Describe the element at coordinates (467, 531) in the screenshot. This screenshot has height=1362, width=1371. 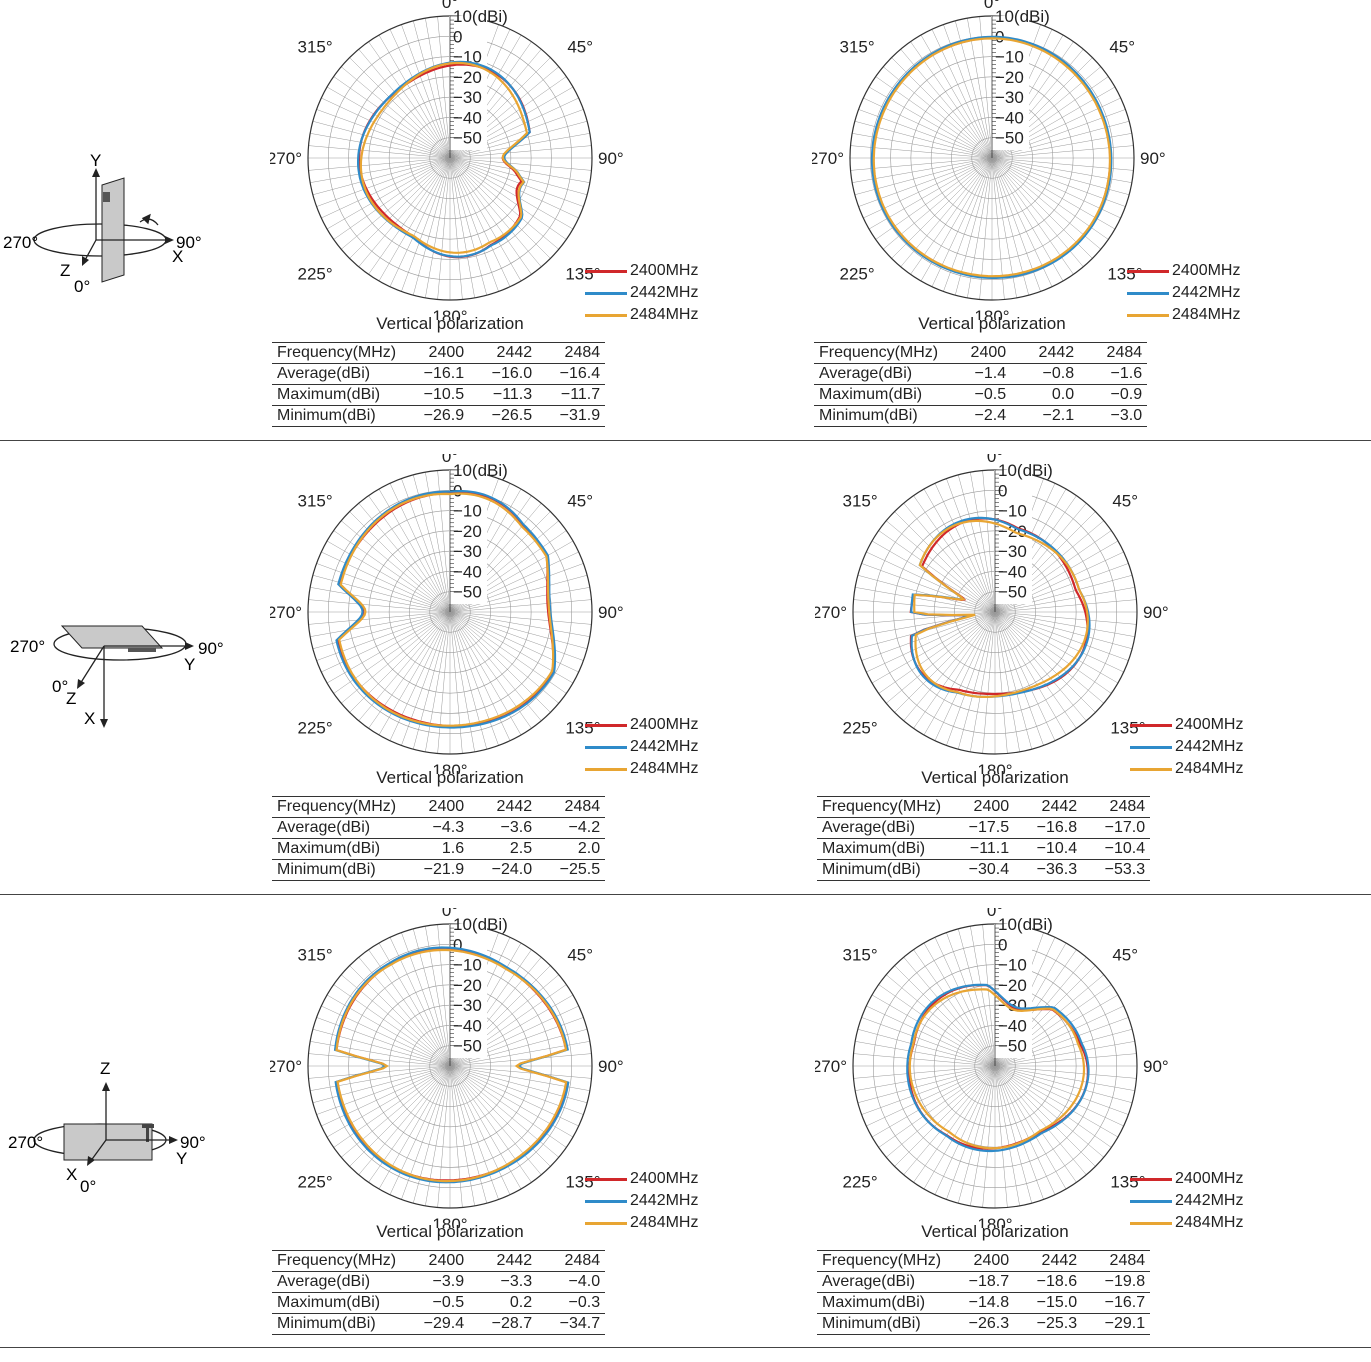
I see `radial-tick-label: −20` at that location.